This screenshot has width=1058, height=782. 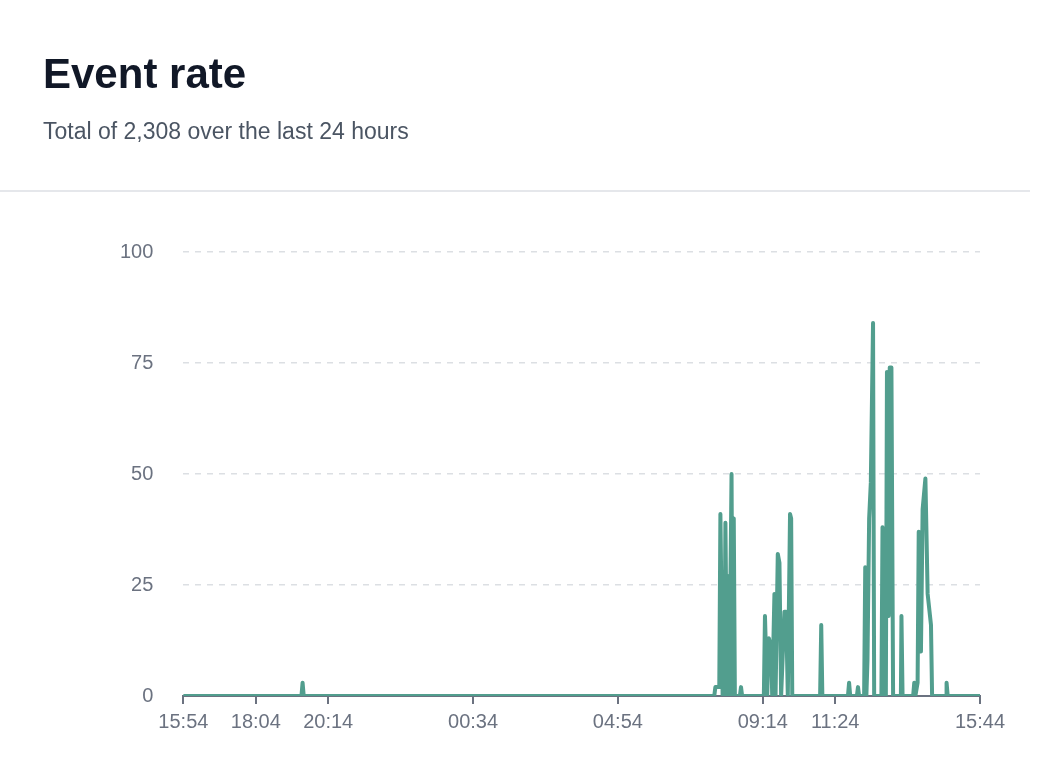 I want to click on chart-subtitle: Total of 2,308 over the last 24 hours, so click(x=226, y=131).